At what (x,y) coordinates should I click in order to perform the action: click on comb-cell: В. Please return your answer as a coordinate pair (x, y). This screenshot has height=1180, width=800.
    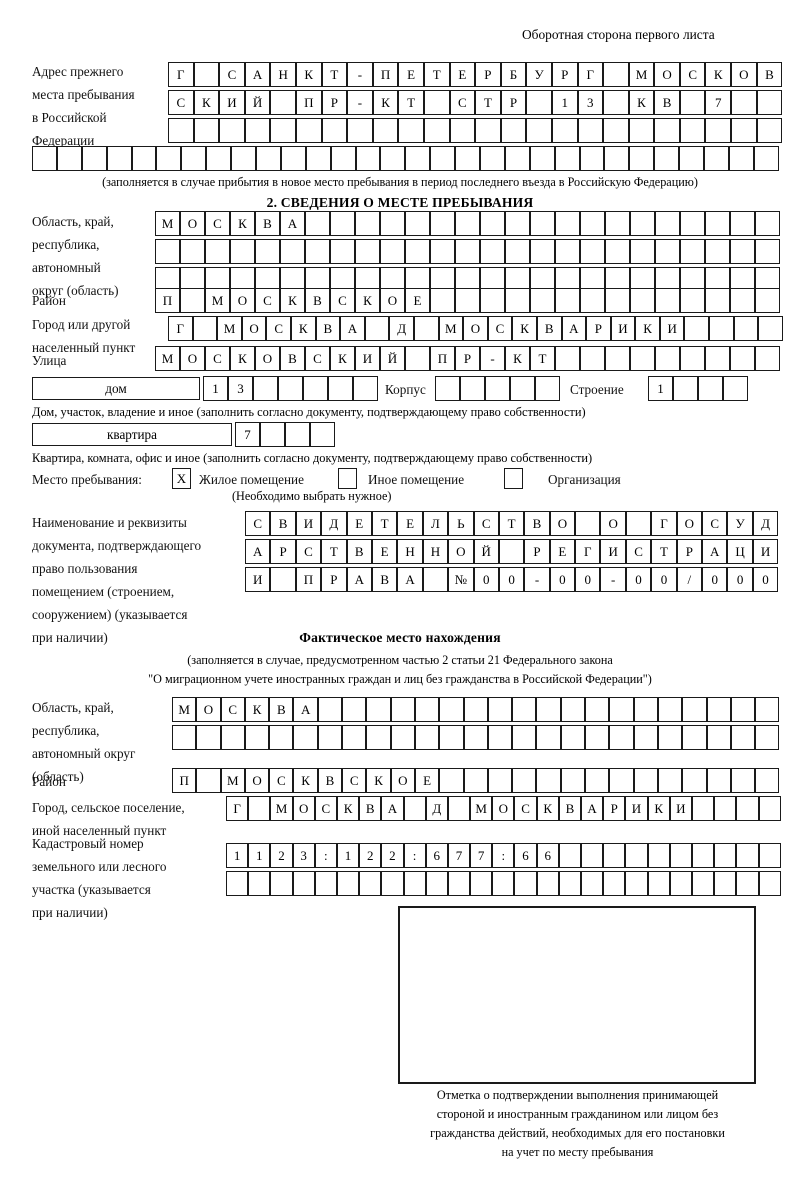
    Looking at the image, I should click on (267, 223).